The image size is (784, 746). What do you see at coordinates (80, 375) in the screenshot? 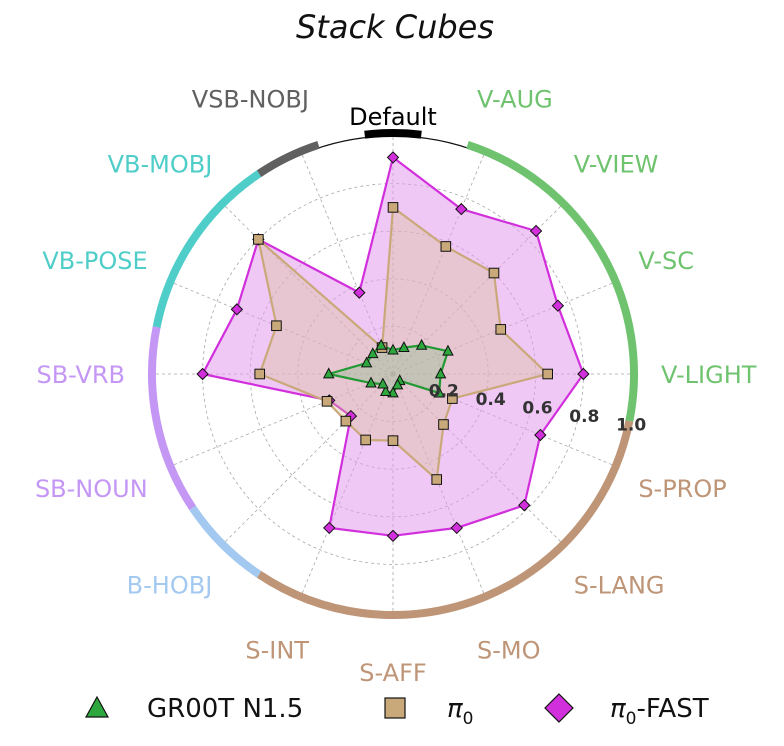
I see `category-label: SB-VRB` at bounding box center [80, 375].